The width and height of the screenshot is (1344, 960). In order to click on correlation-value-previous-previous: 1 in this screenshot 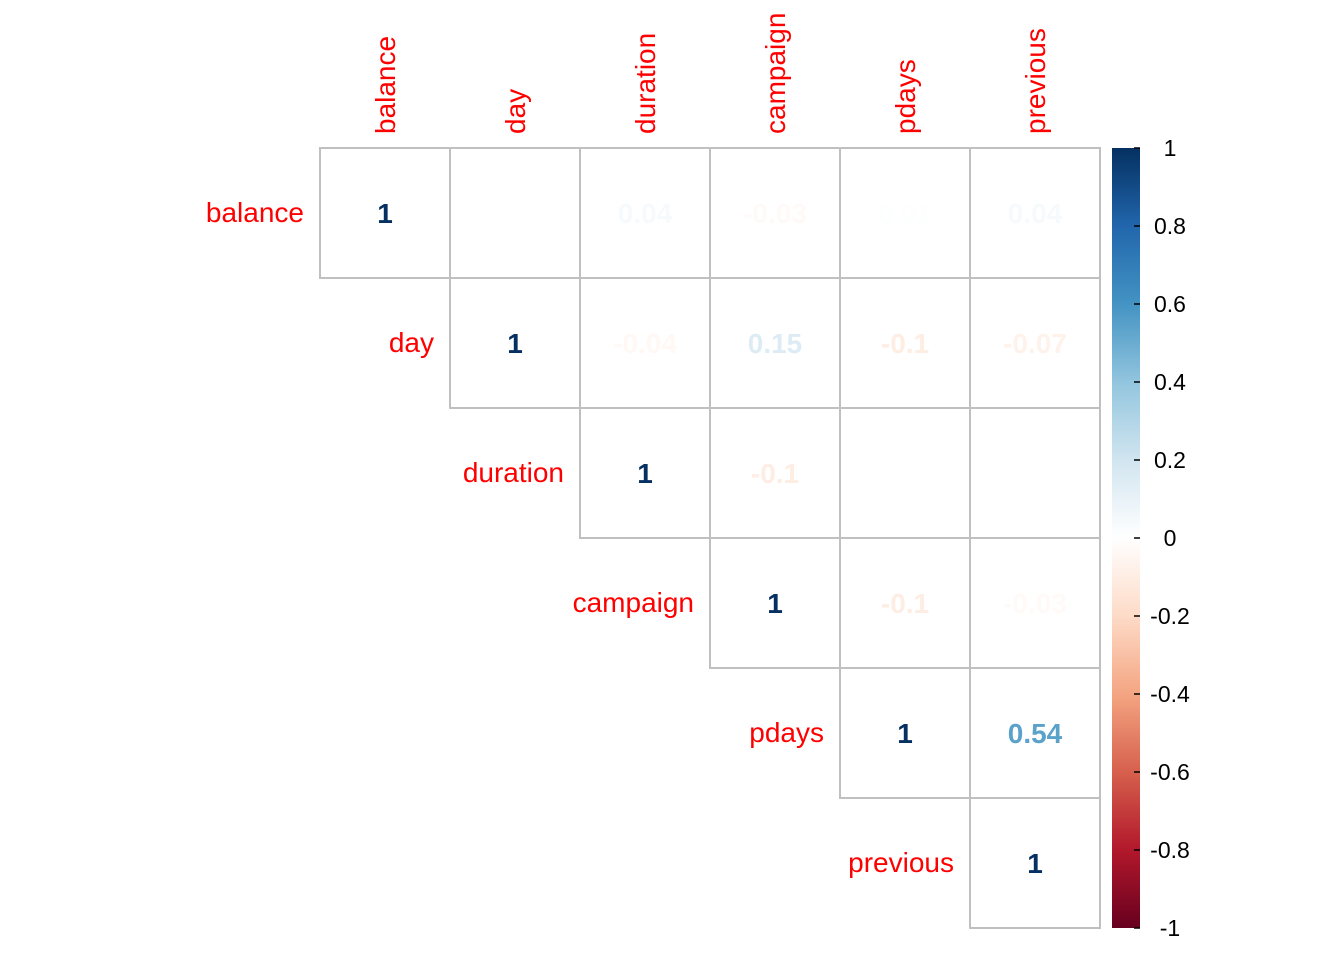, I will do `click(1035, 863)`.